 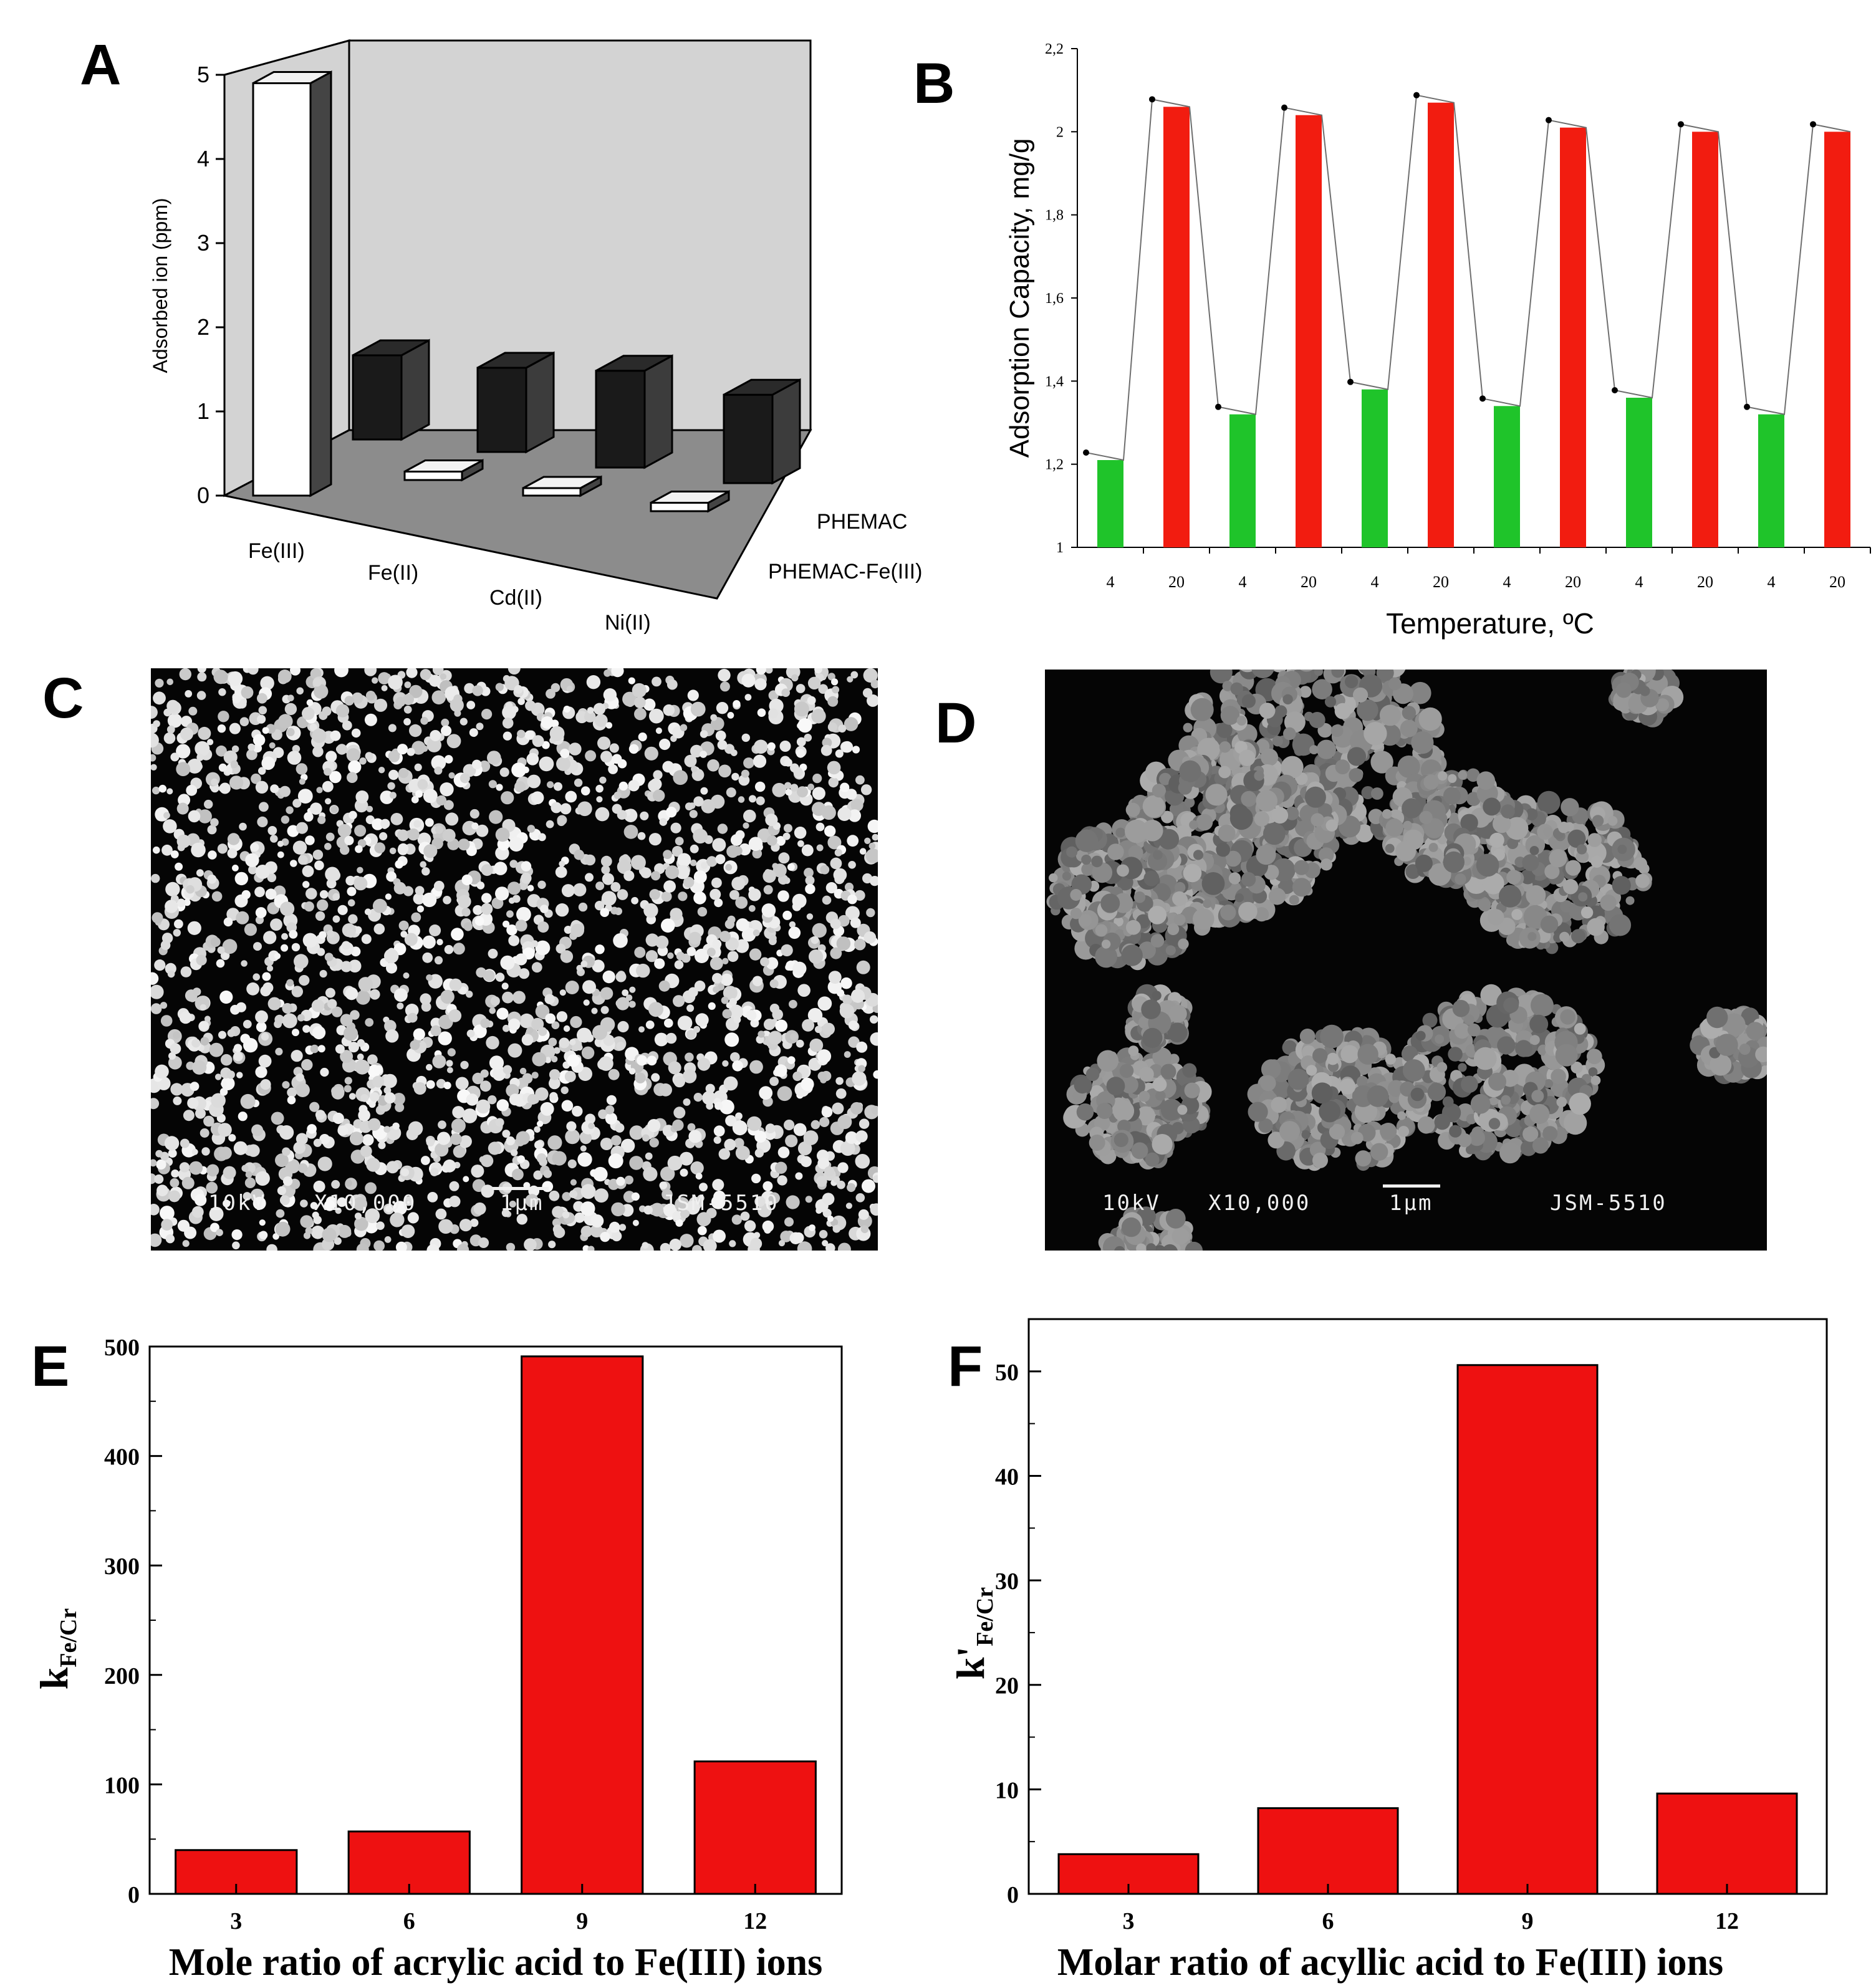 I want to click on chart-a-y-tick-label: 2, so click(x=203, y=327).